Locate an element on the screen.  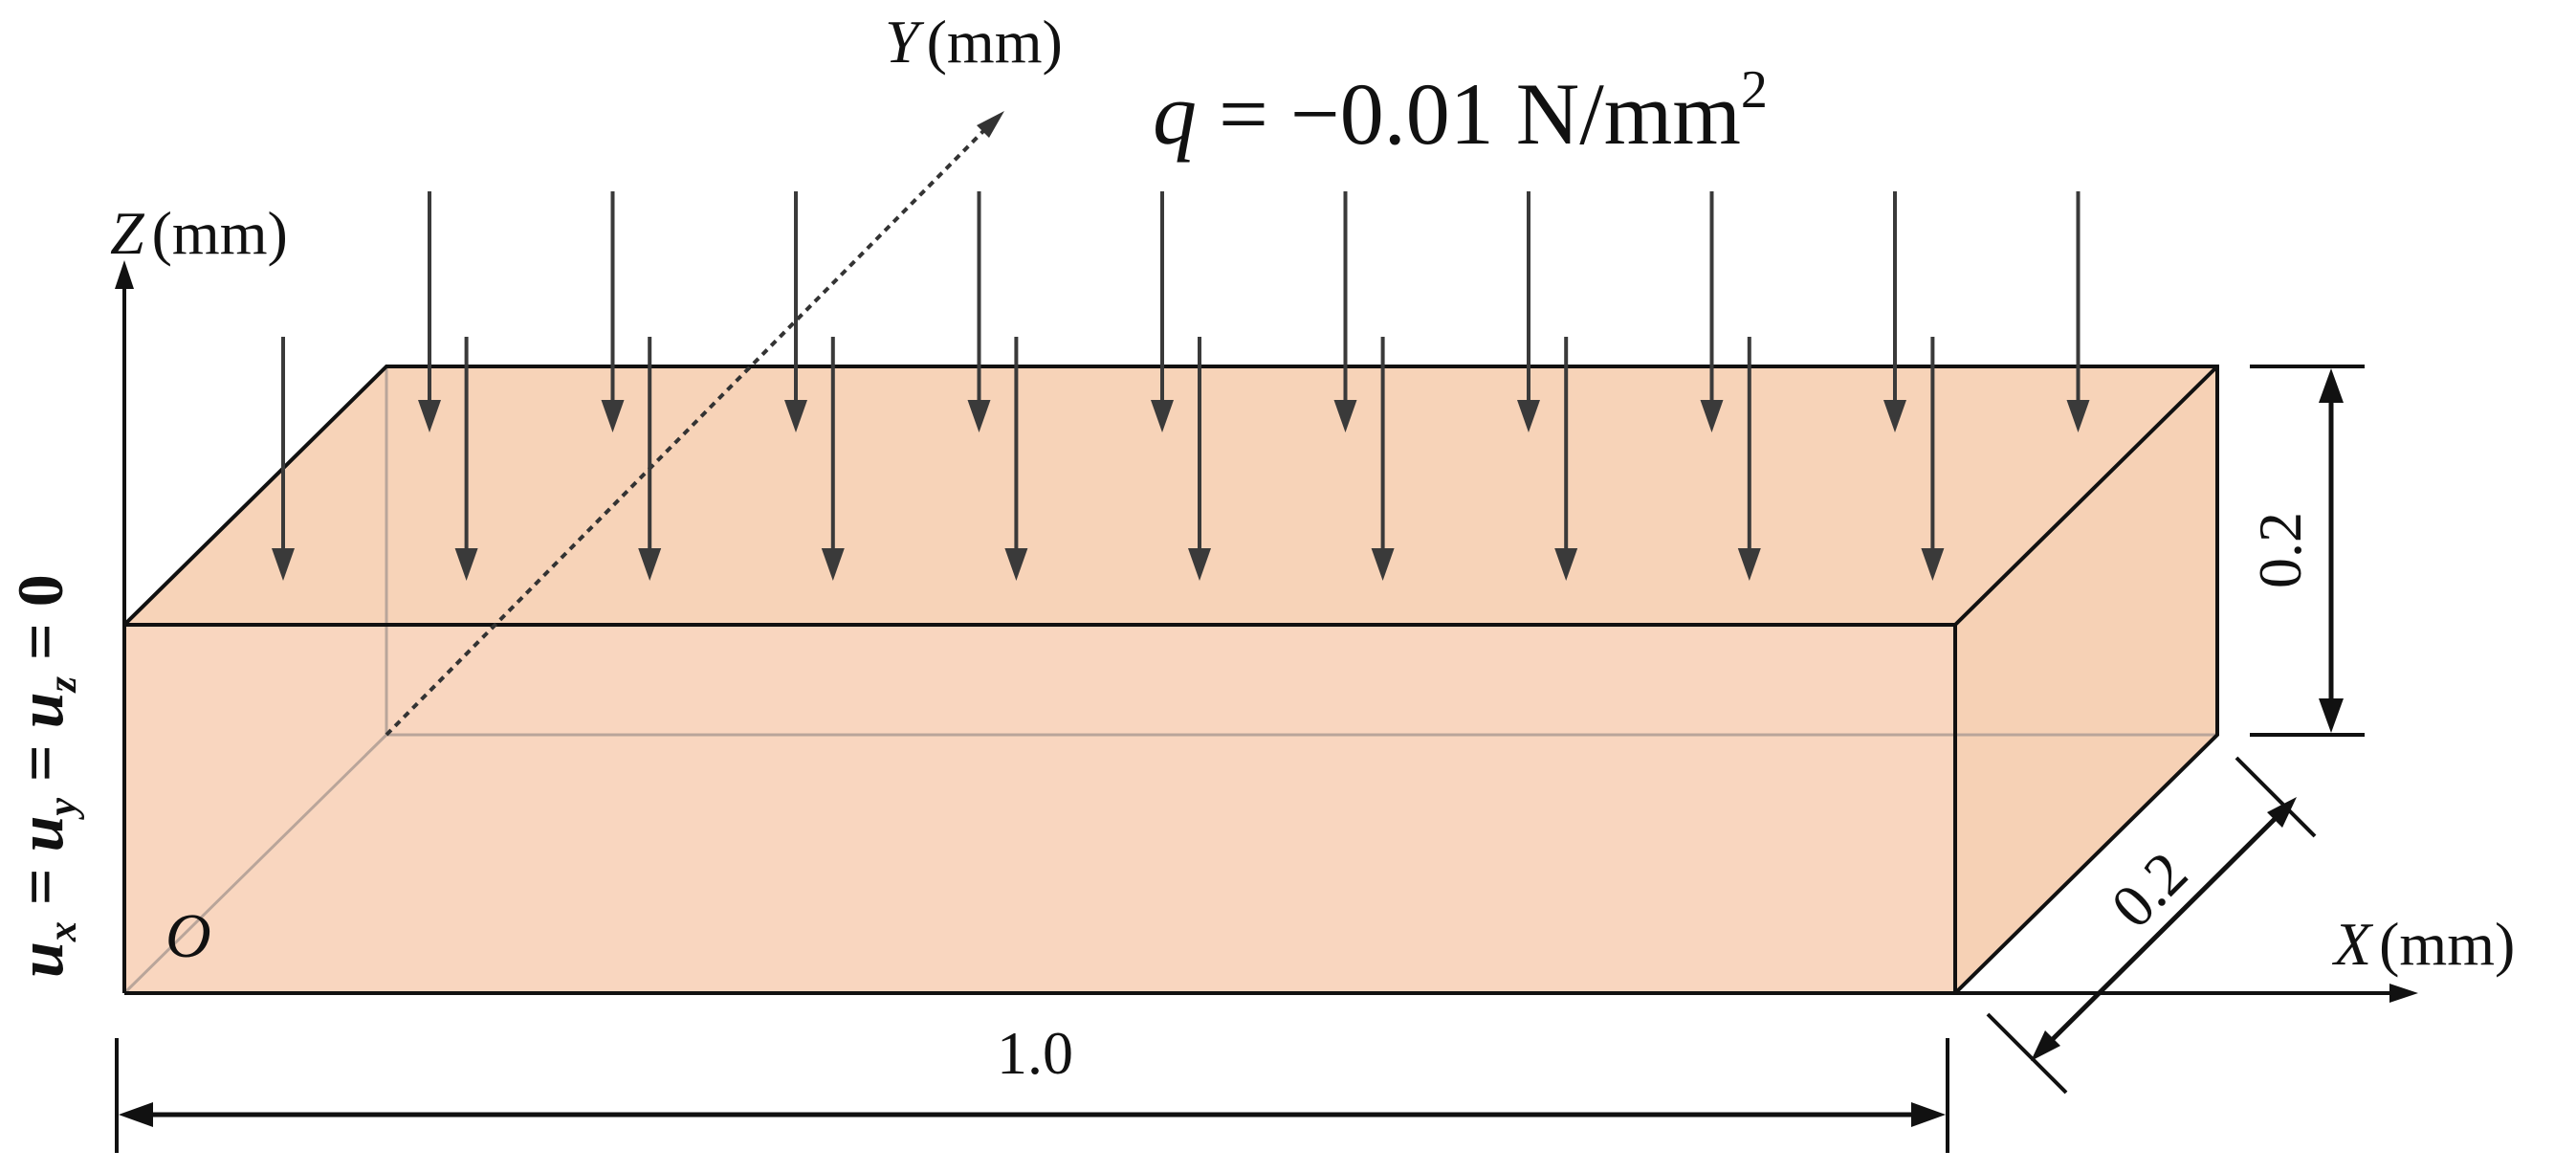
load-label: q = −0.01 N/mm2 is located at coordinates (1460, 111).